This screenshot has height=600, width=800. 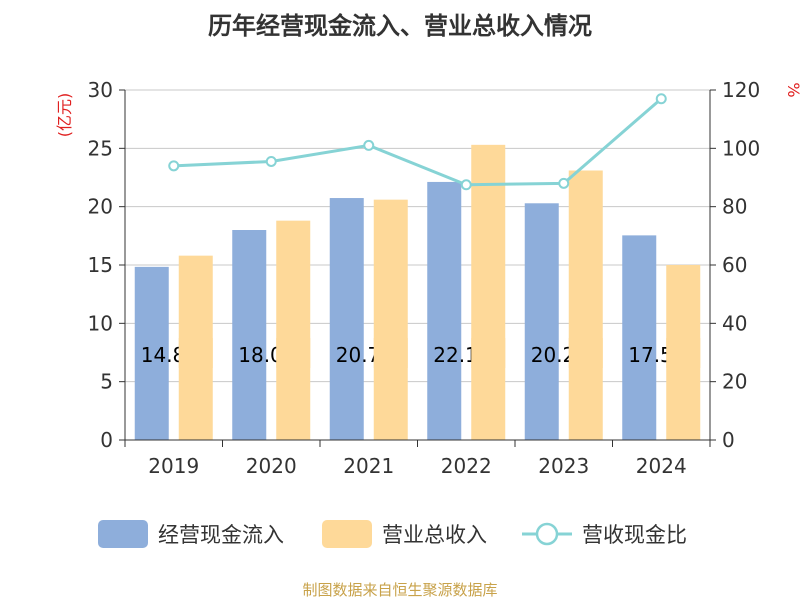 I want to click on y-left-unit-label: (亿元), so click(x=64, y=115).